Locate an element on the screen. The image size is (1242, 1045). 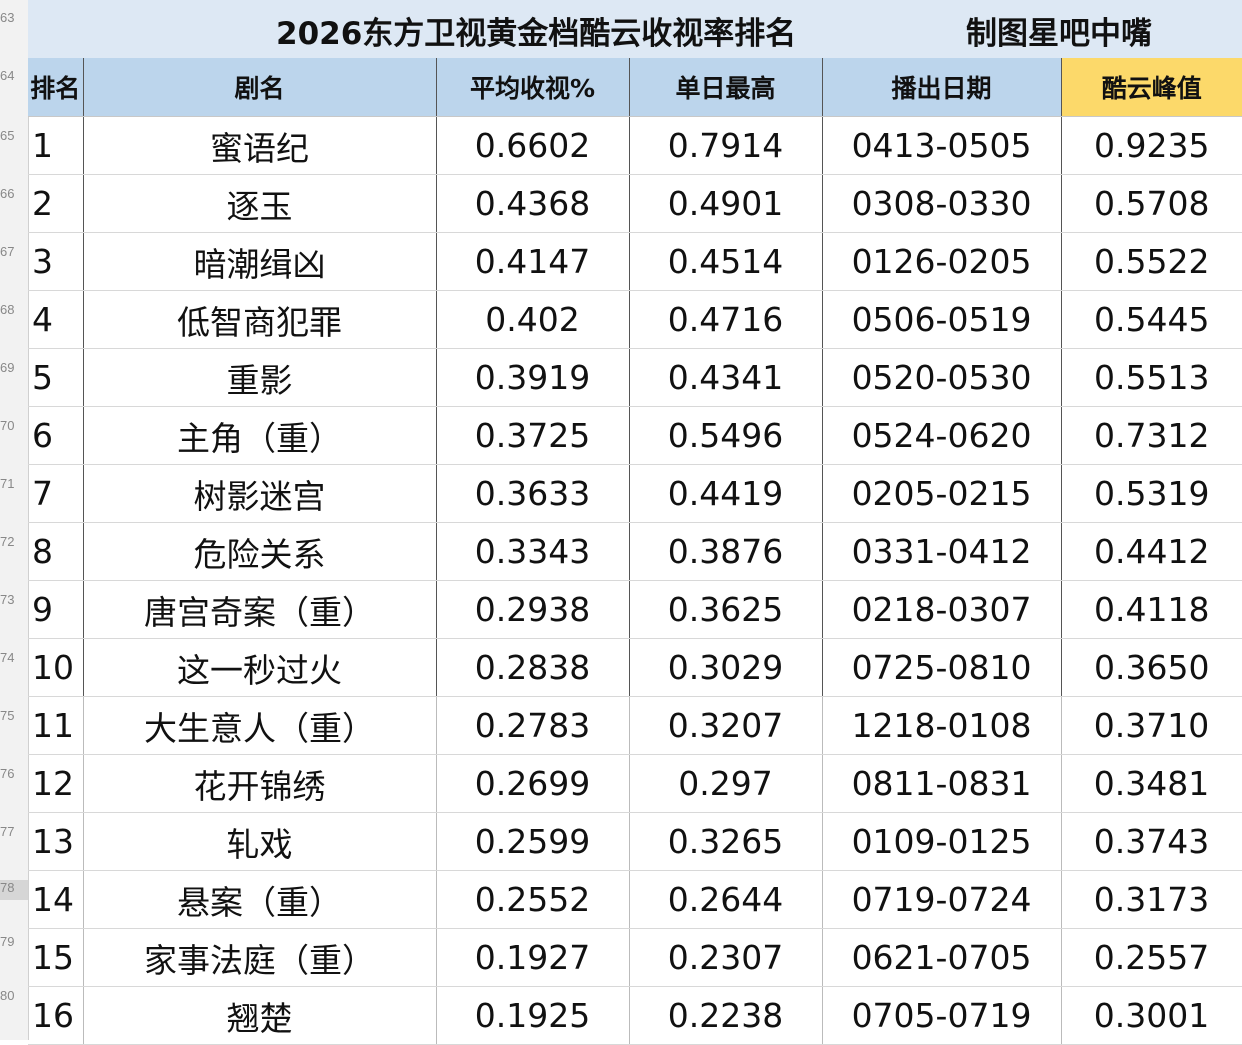
average-rating-cell: 0.2783 is located at coordinates (533, 725).